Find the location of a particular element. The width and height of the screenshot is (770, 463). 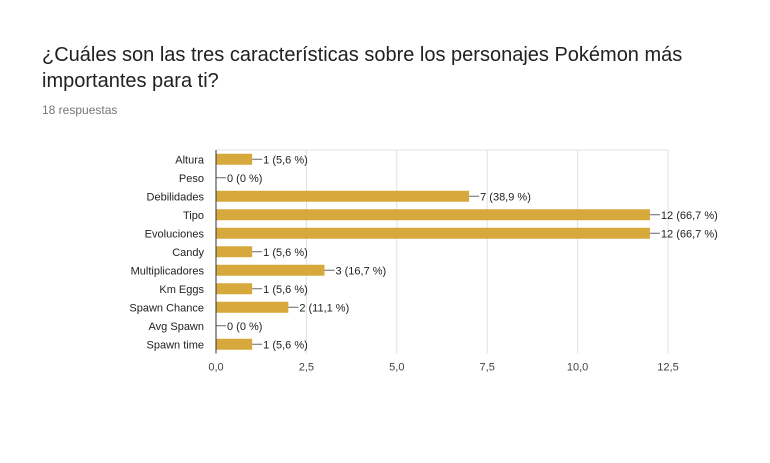

x-tick-label: 0,0 is located at coordinates (215, 368).